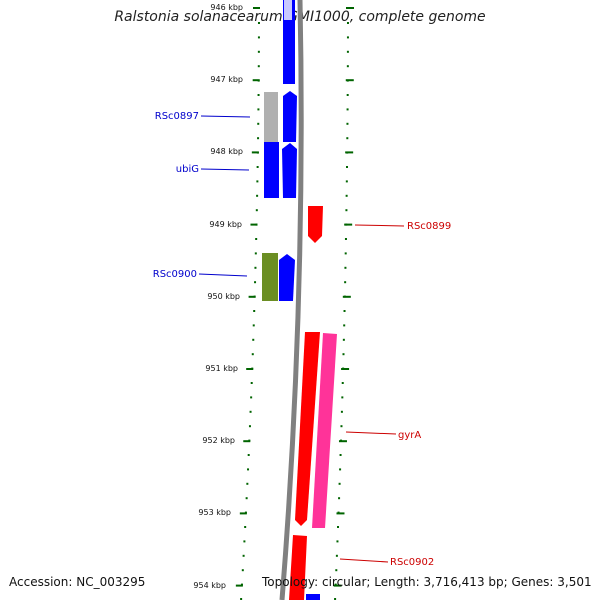 The width and height of the screenshot is (600, 600). What do you see at coordinates (429, 226) in the screenshot?
I see `gene-label-RSc0899: RSc0899` at bounding box center [429, 226].